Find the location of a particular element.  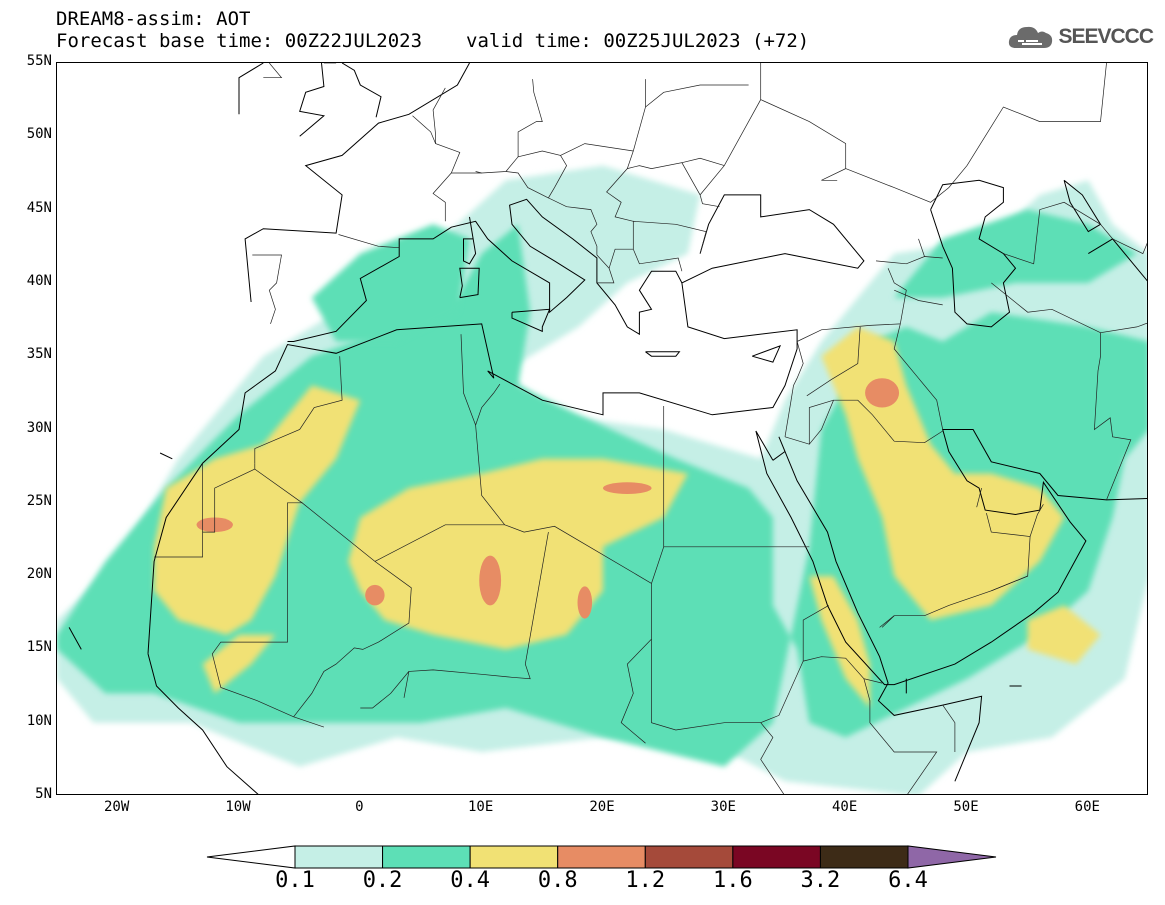

aot-0-8-libya is located at coordinates (627, 488).